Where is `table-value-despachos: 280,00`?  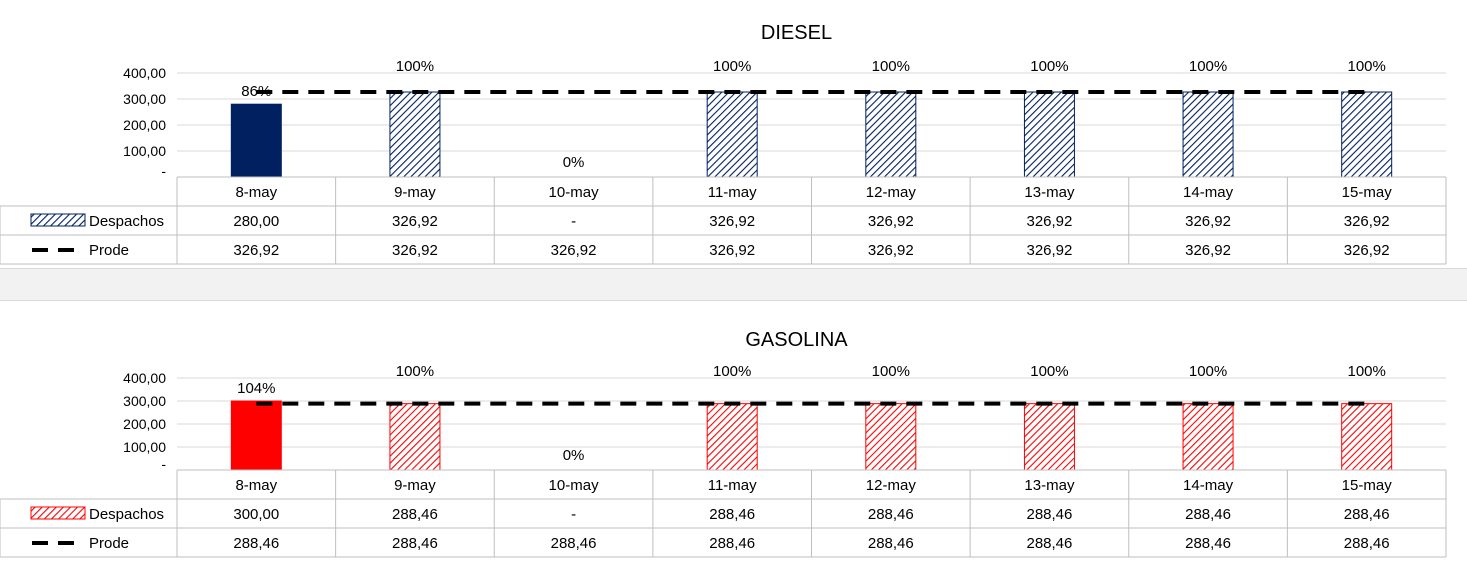 table-value-despachos: 280,00 is located at coordinates (256, 221).